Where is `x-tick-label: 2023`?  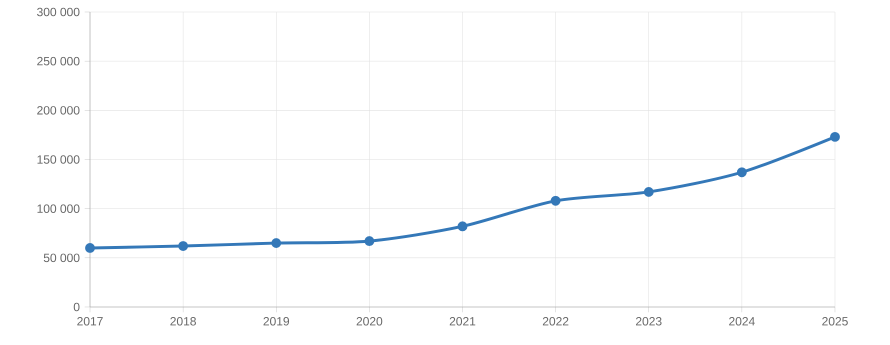
x-tick-label: 2023 is located at coordinates (649, 321).